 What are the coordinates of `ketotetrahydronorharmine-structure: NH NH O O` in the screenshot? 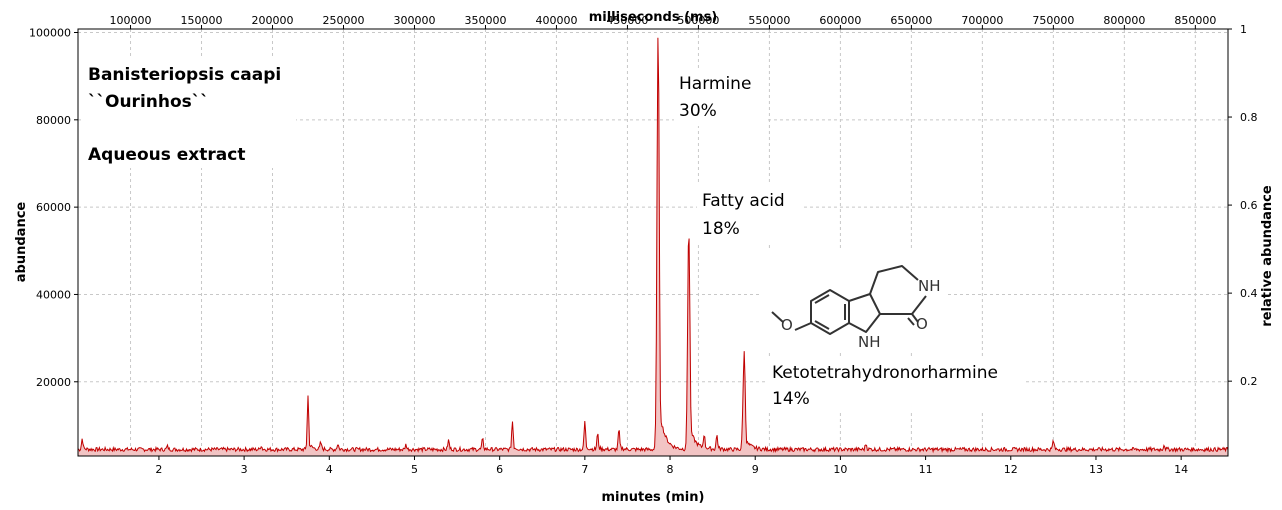 It's located at (852, 300).